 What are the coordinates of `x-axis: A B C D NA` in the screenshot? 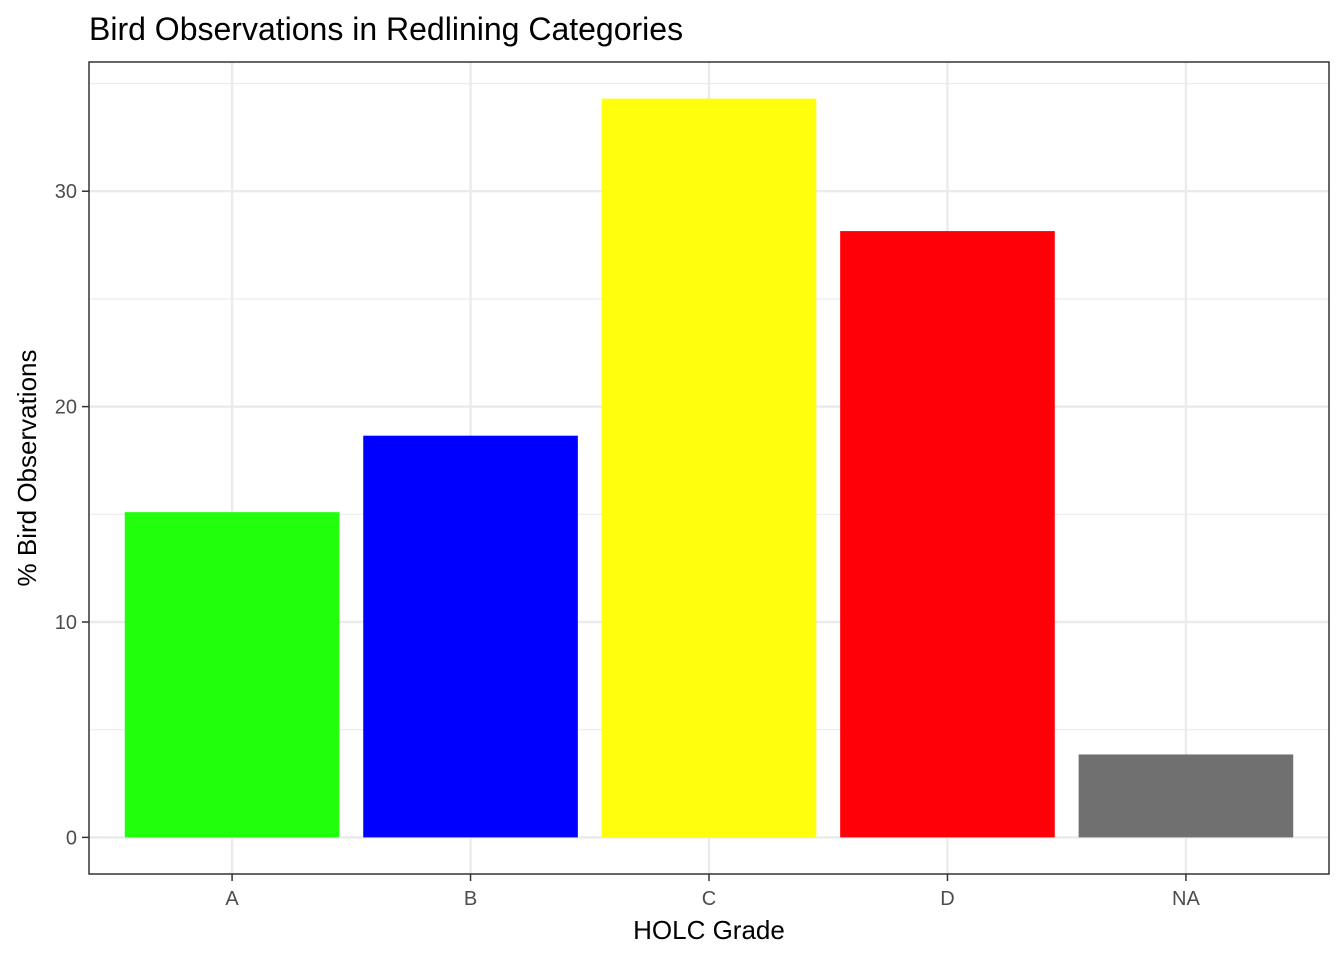 It's located at (712, 892).